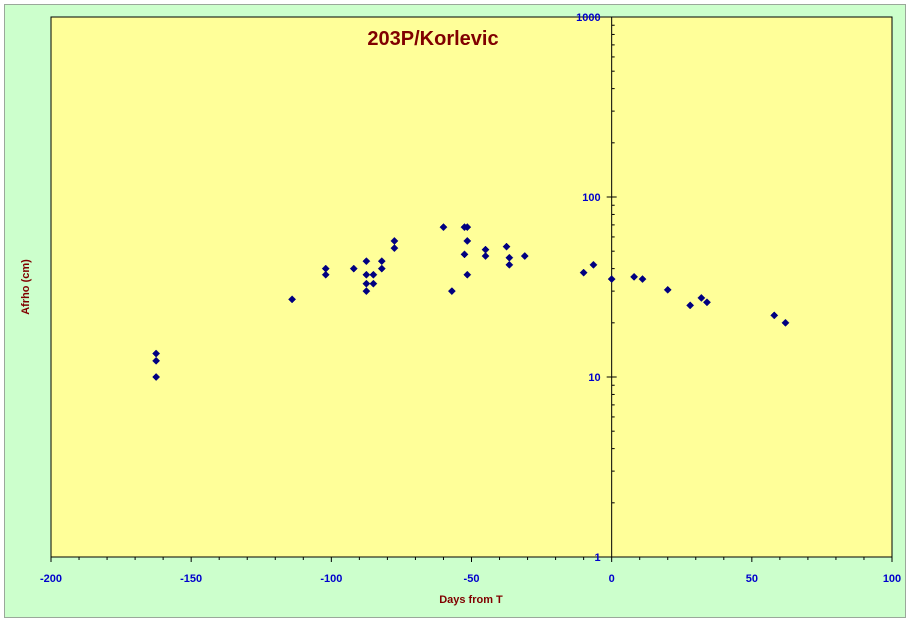 Image resolution: width=911 pixels, height=623 pixels. What do you see at coordinates (51, 579) in the screenshot?
I see `x-tick-label: -200` at bounding box center [51, 579].